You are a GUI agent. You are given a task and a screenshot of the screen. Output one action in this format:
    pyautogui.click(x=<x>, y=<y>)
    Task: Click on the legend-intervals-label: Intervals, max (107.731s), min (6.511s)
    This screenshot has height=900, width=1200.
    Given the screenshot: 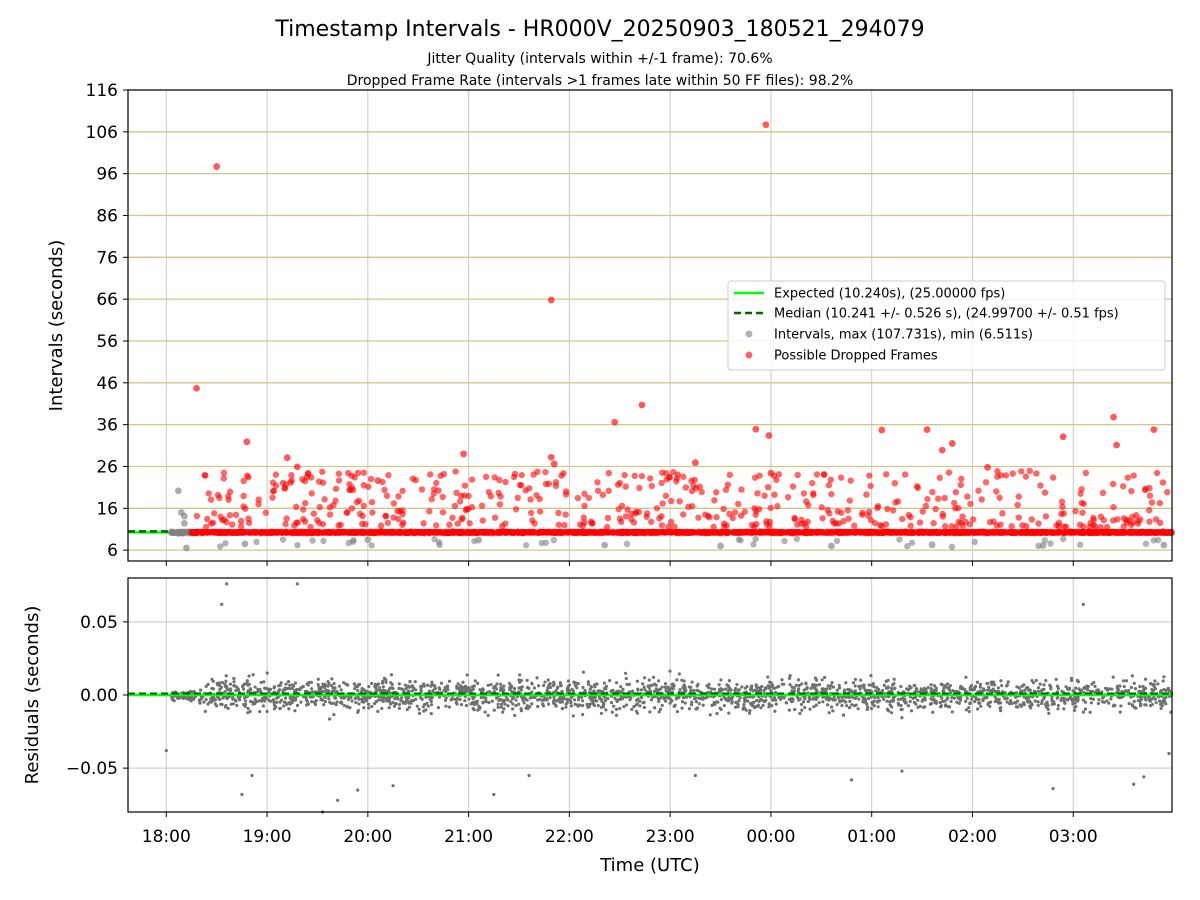 What is the action you would take?
    pyautogui.click(x=903, y=335)
    